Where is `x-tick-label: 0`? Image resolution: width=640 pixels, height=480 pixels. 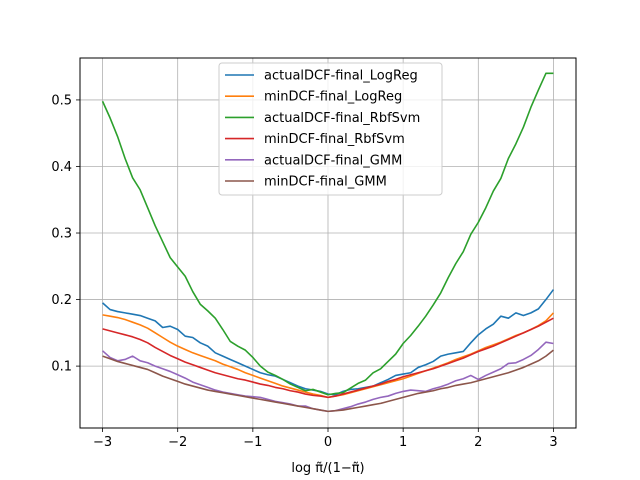 x-tick-label: 0 is located at coordinates (328, 442).